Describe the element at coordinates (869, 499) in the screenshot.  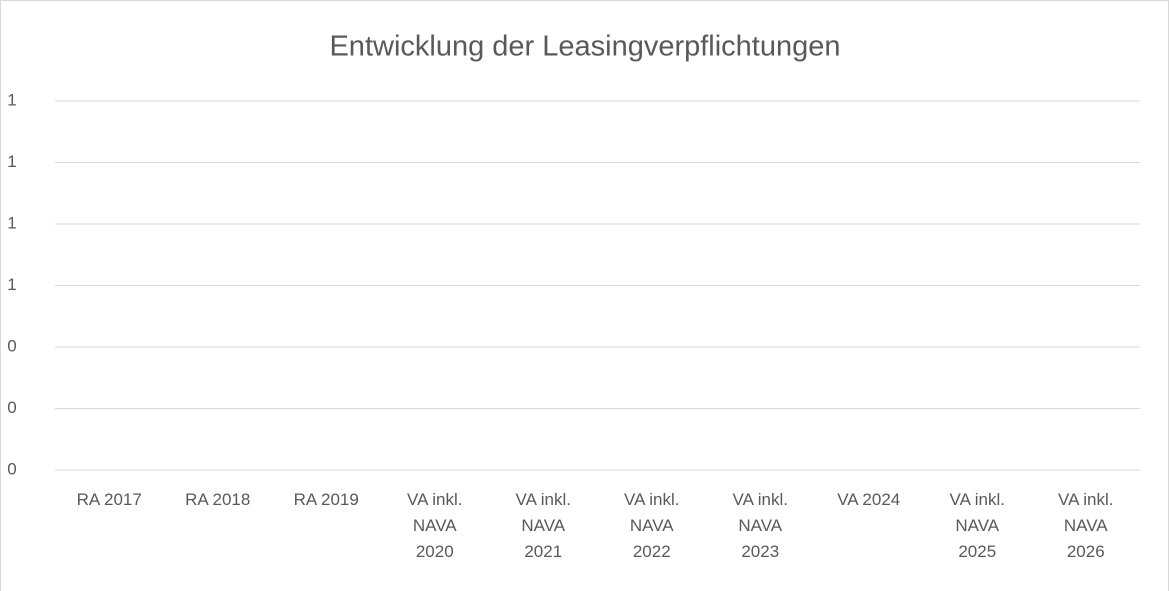
I see `x-tick-label: VA 2024` at that location.